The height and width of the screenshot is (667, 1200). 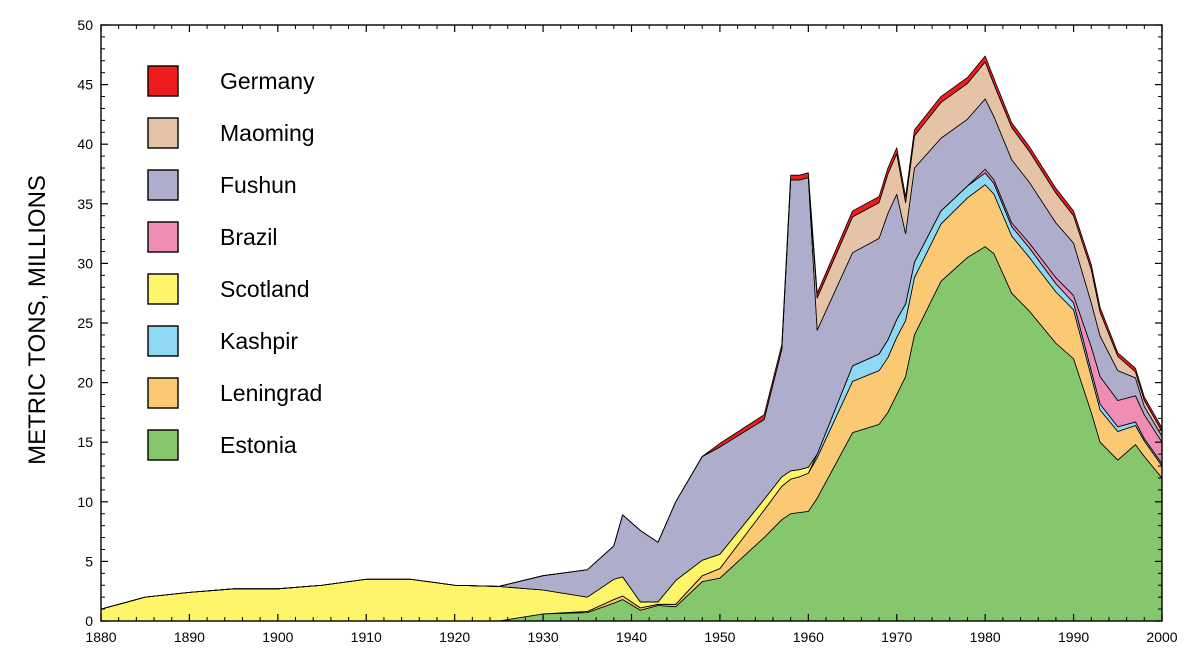 I want to click on legend-swatch-kashpir, so click(x=163, y=341).